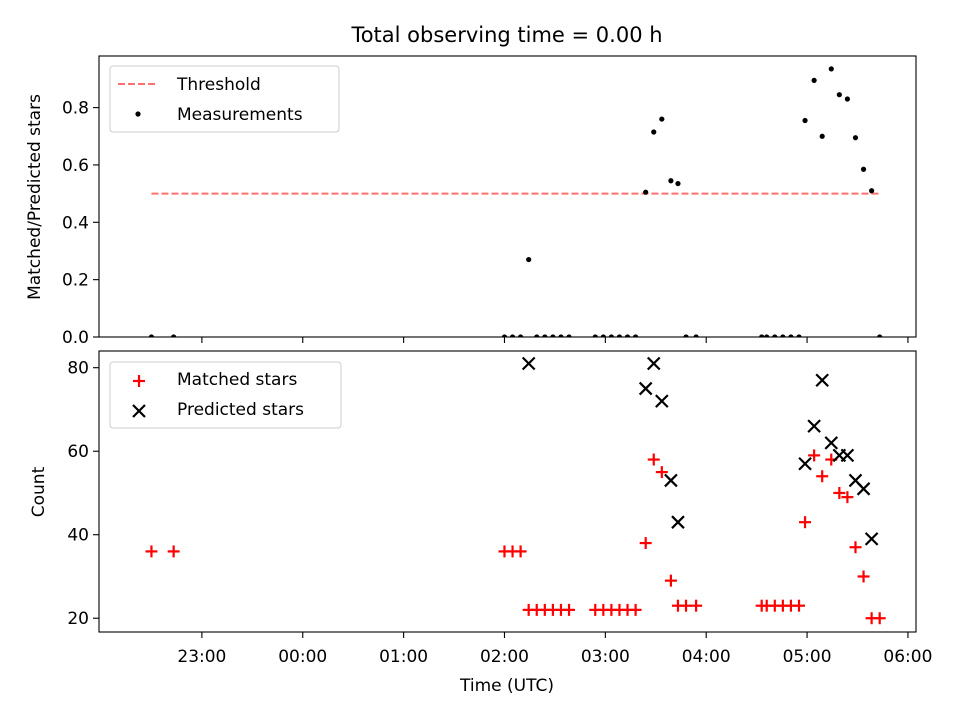  I want to click on top-x-axis-ticks, so click(555, 340).